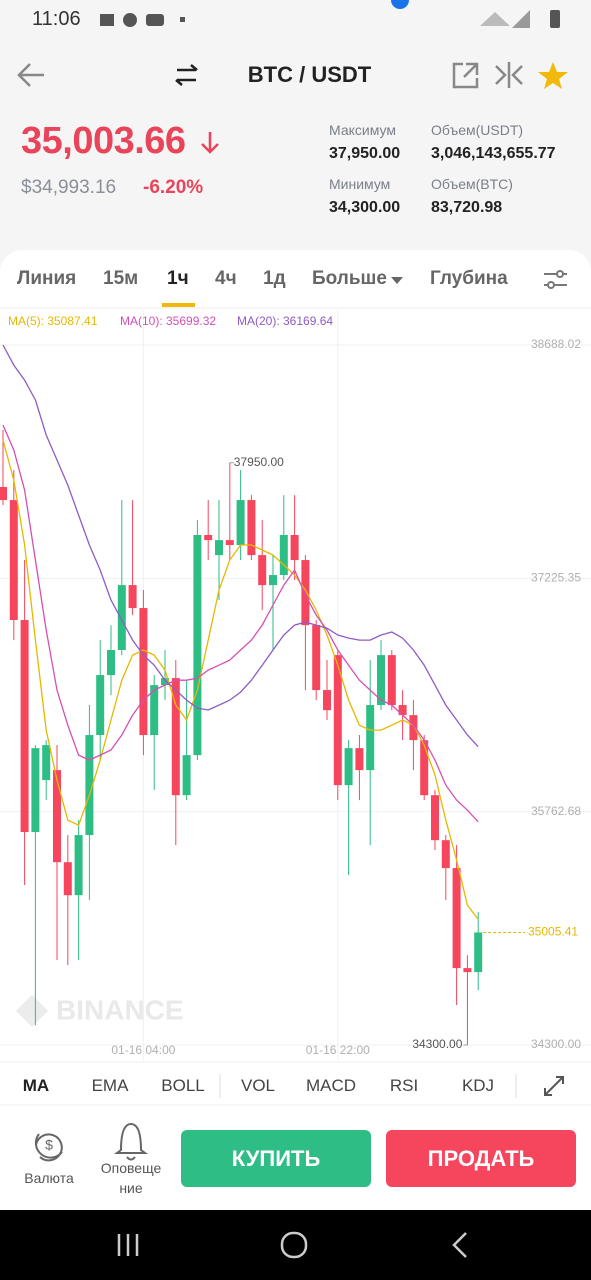 Image resolution: width=591 pixels, height=1280 pixels. What do you see at coordinates (553, 75) in the screenshot?
I see `favorite-star` at bounding box center [553, 75].